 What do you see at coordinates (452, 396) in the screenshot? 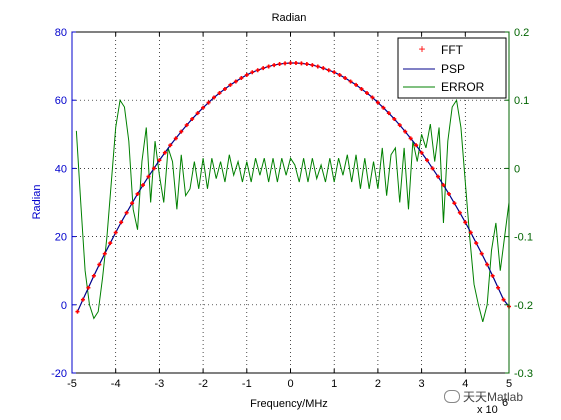
I see `wechat-icon` at bounding box center [452, 396].